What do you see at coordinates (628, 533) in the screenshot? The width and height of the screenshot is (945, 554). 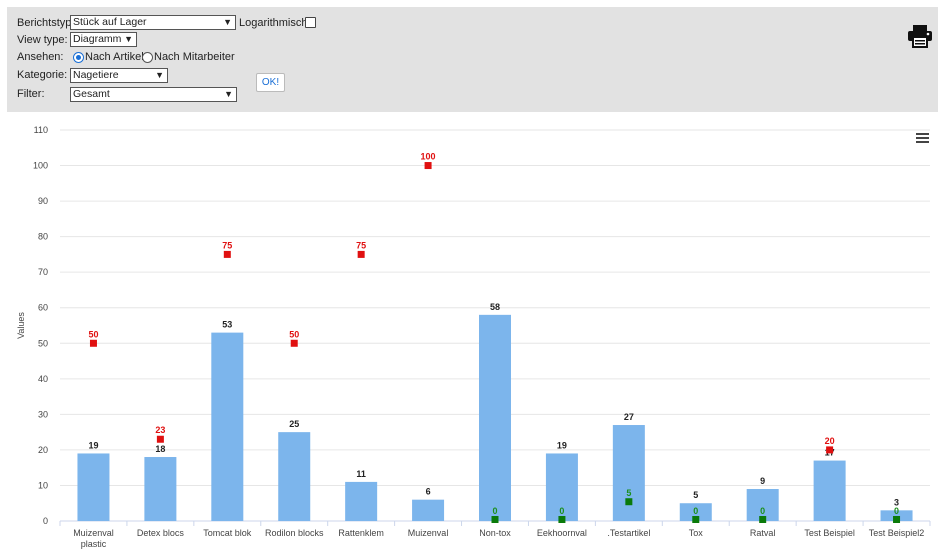 I see `x-tick-label: .Testartikel` at bounding box center [628, 533].